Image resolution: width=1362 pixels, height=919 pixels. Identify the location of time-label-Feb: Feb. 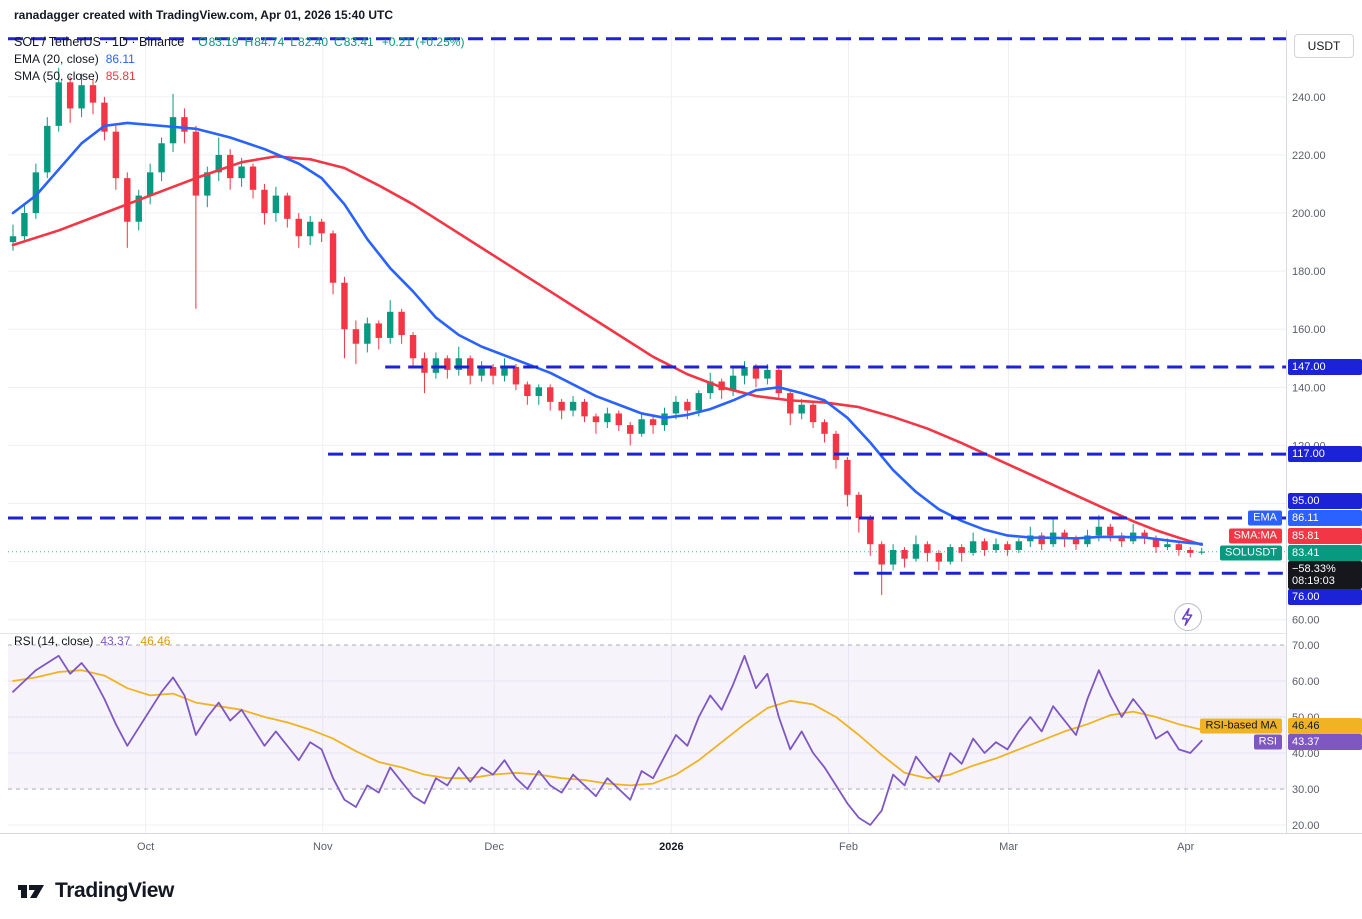
(848, 847).